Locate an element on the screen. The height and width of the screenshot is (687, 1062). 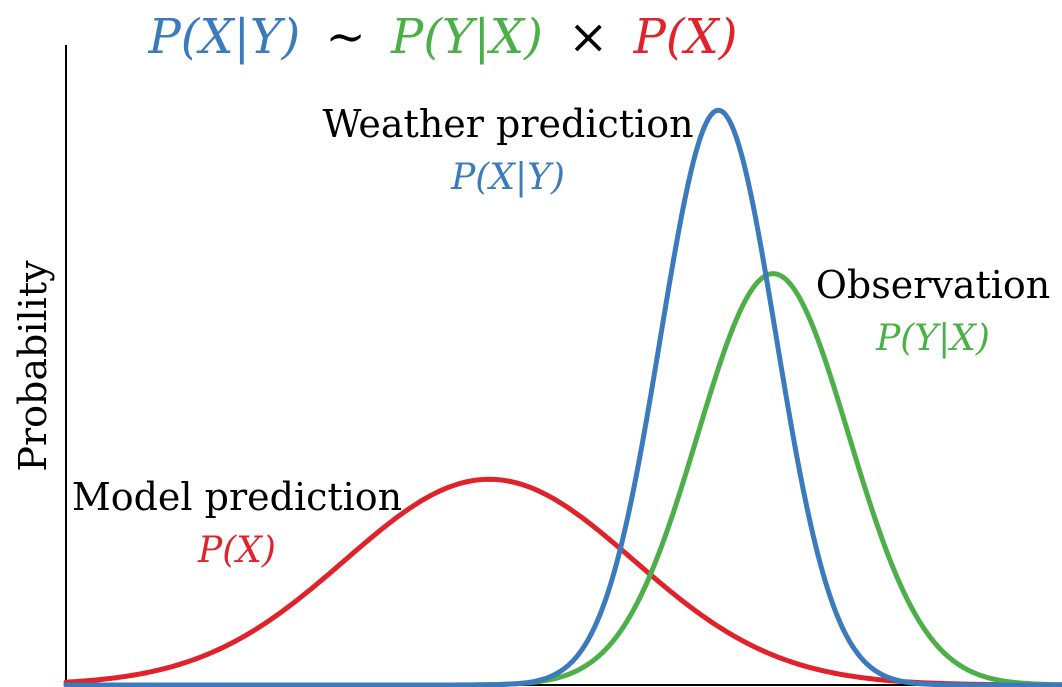
observation-label: Observation is located at coordinates (933, 285).